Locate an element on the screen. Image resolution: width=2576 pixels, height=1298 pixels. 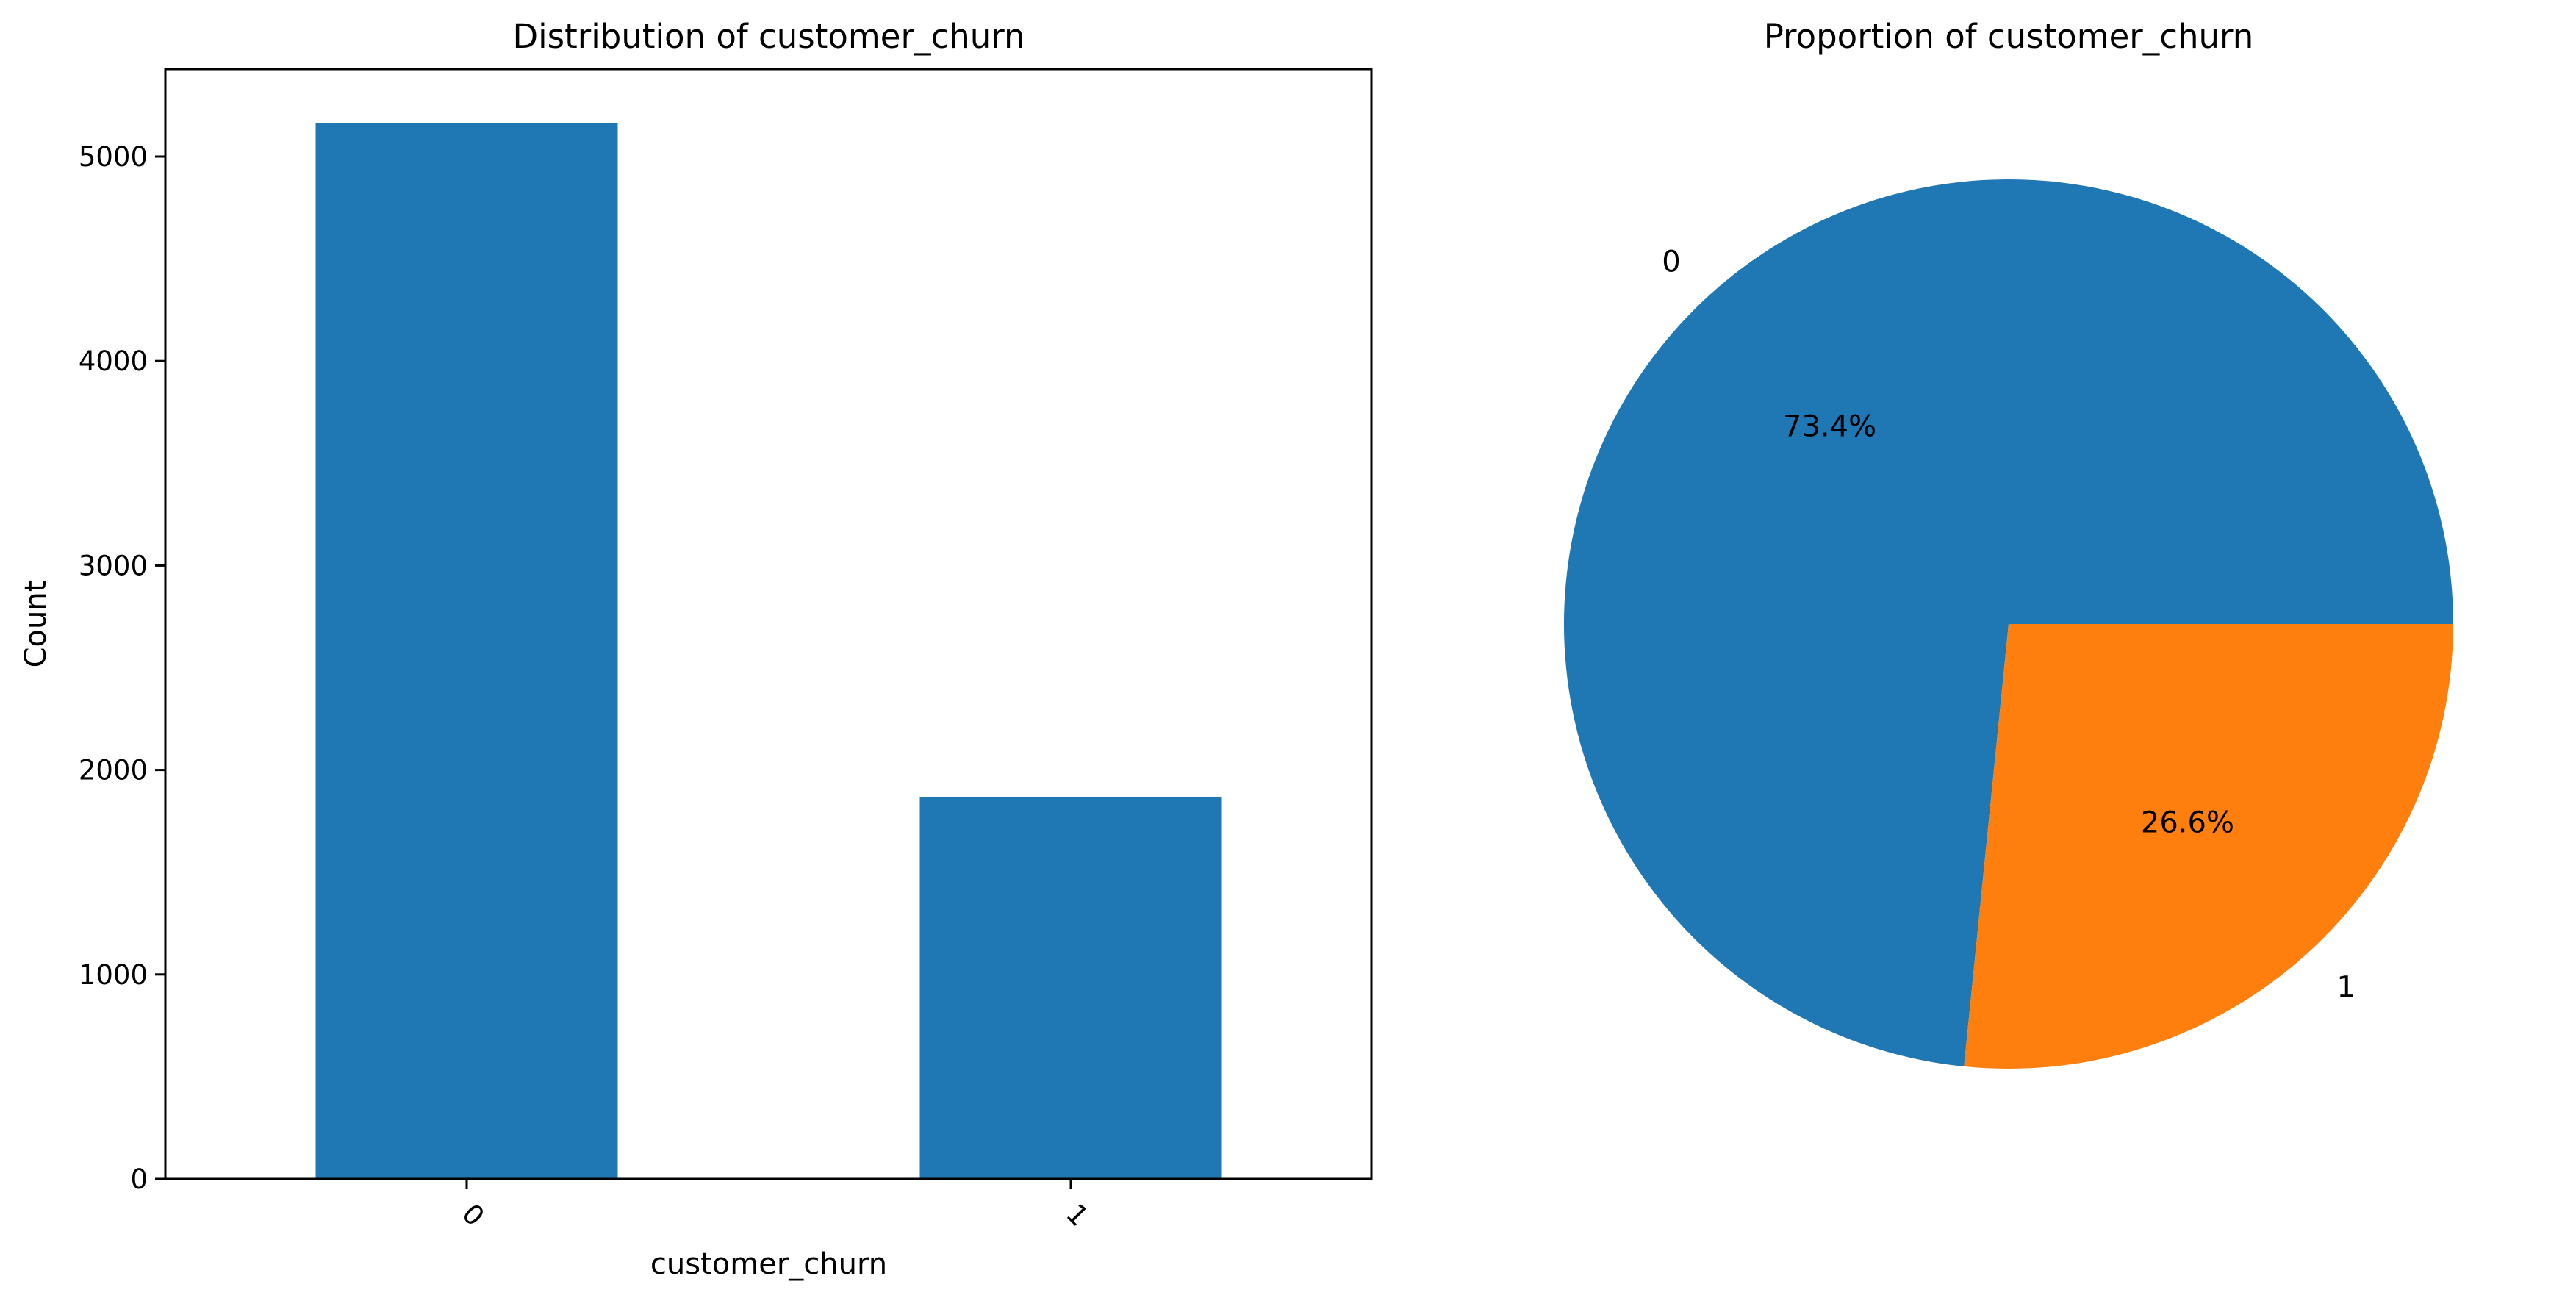
y-tick-label: 0 is located at coordinates (139, 1179).